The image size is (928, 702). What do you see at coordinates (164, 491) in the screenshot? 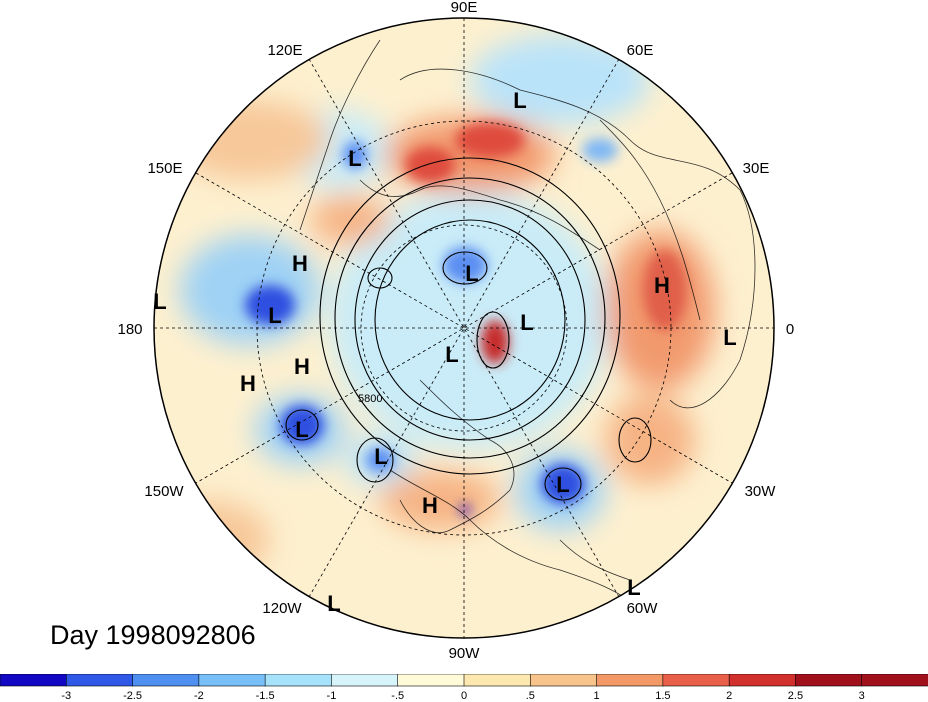
I see `lon-label-150w: 150W` at bounding box center [164, 491].